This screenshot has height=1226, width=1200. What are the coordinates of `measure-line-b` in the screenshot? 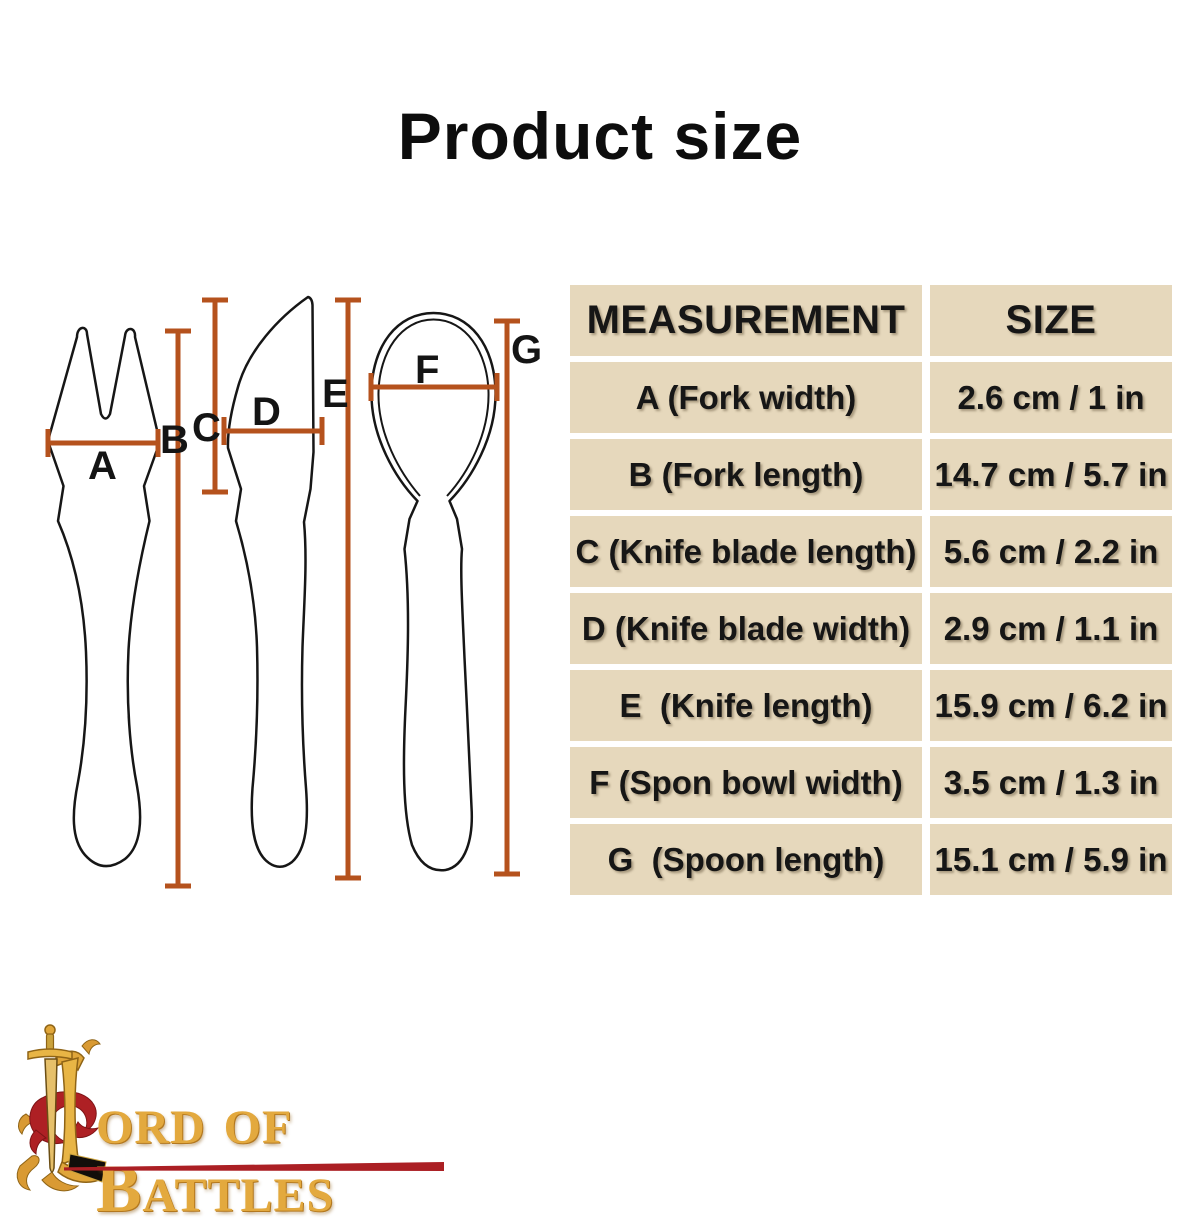 It's located at (178, 608).